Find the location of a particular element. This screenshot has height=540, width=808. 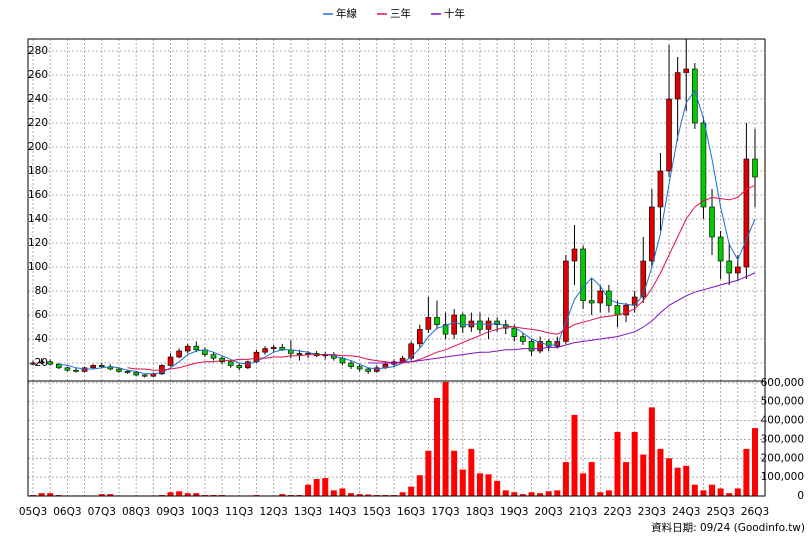

y2-tick-label: 600,000 is located at coordinates (782, 383).